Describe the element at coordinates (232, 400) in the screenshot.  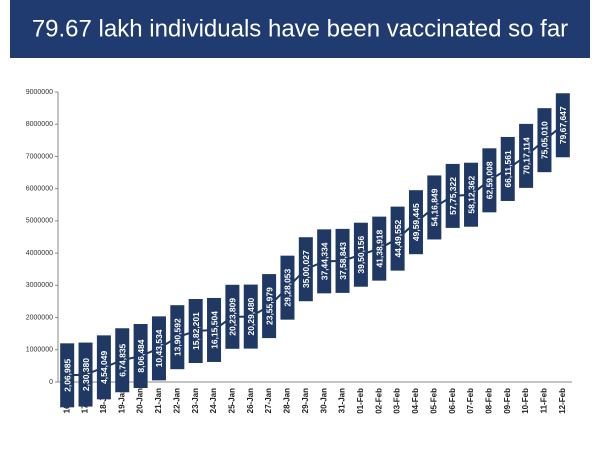
I see `x-tick-label: 25-Jan` at that location.